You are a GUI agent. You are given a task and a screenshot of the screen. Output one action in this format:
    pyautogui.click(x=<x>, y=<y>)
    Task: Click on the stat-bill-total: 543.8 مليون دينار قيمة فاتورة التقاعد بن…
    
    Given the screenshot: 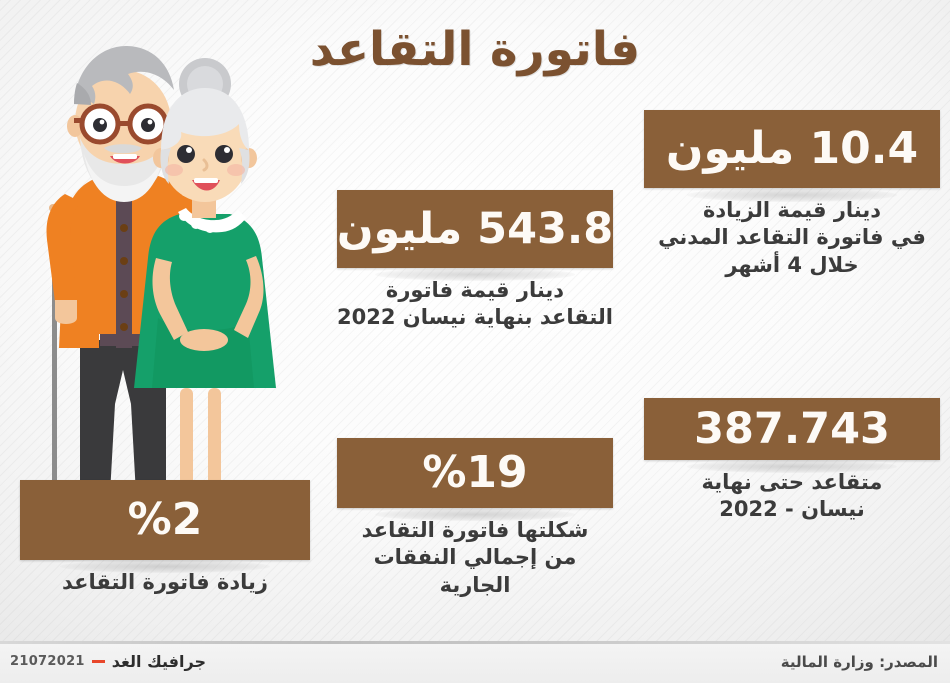 What is the action you would take?
    pyautogui.click(x=475, y=261)
    